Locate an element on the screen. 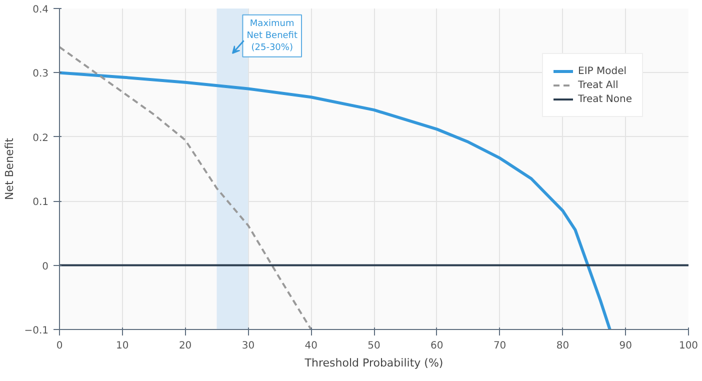 This screenshot has width=702, height=381. y-axis-title: Net Benefit is located at coordinates (9, 168).